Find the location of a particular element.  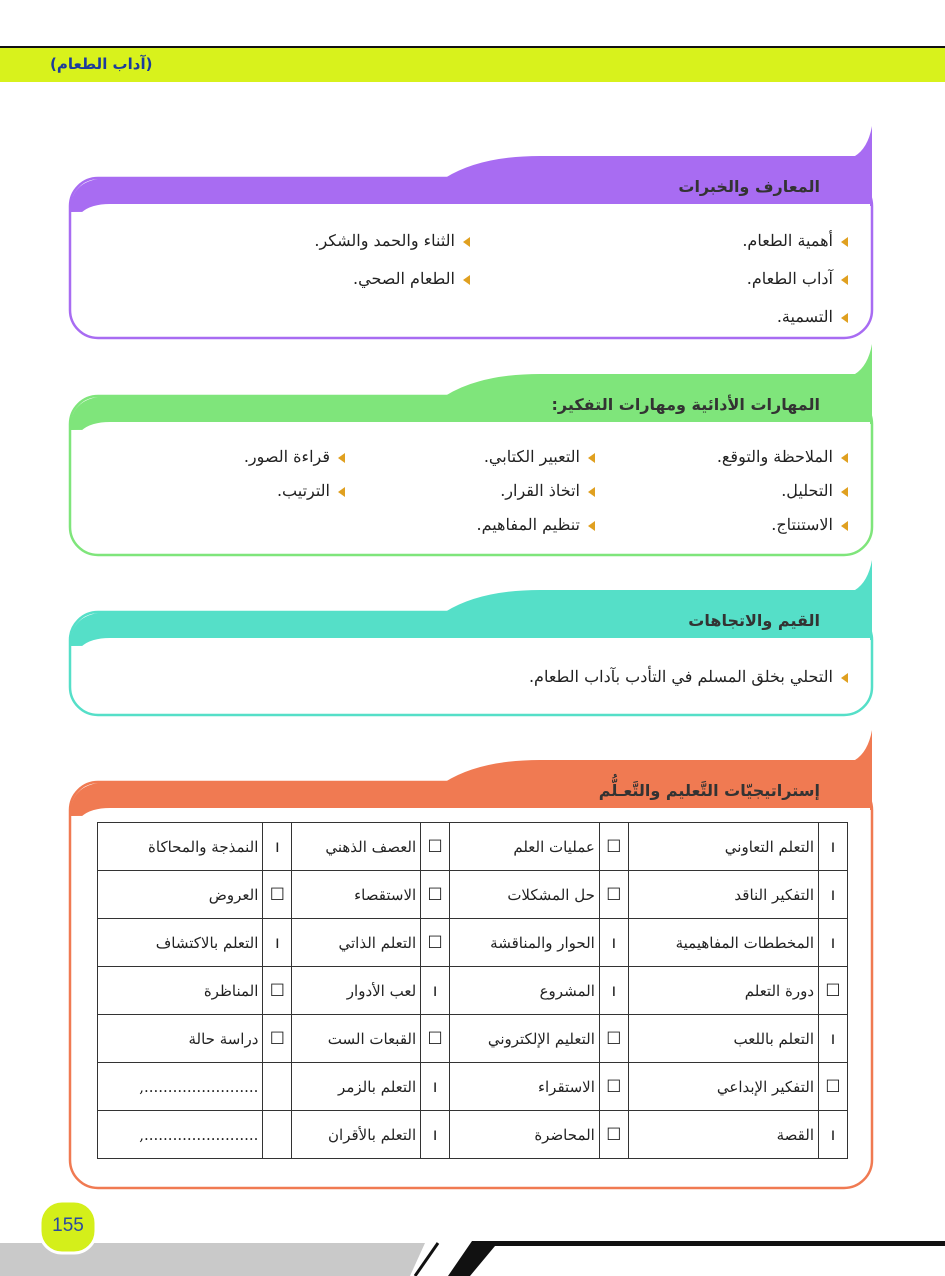

section-item: التحليل. is located at coordinates (814, 491).